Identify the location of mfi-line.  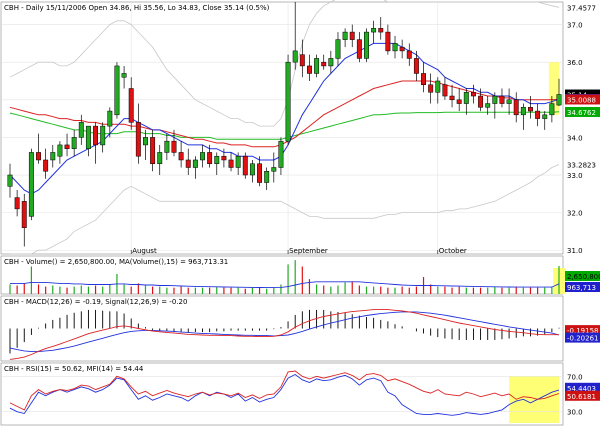
(284, 394).